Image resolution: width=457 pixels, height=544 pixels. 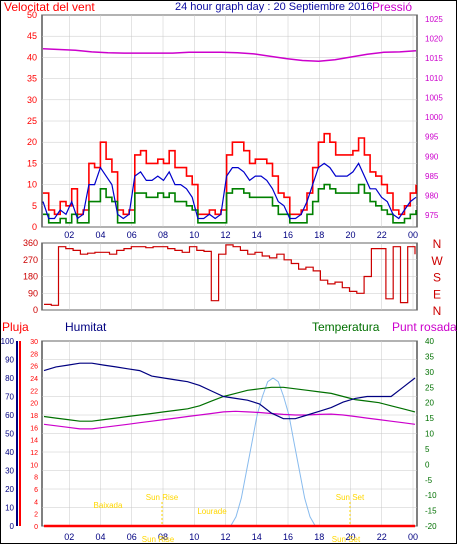 I want to click on temperature-axis-tick: -5, so click(x=429, y=480).